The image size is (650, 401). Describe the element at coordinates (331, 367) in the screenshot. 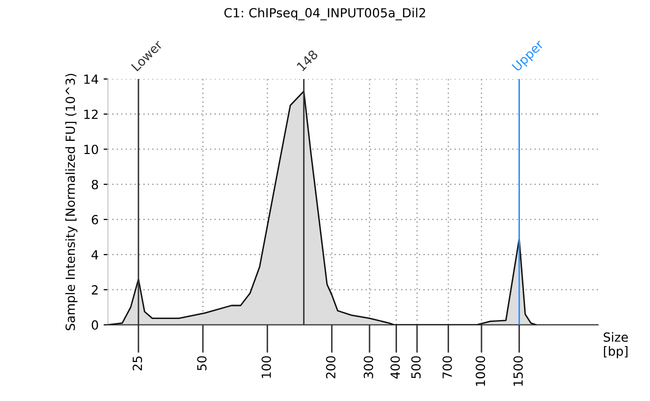

I see `x-tick-label: 200` at that location.